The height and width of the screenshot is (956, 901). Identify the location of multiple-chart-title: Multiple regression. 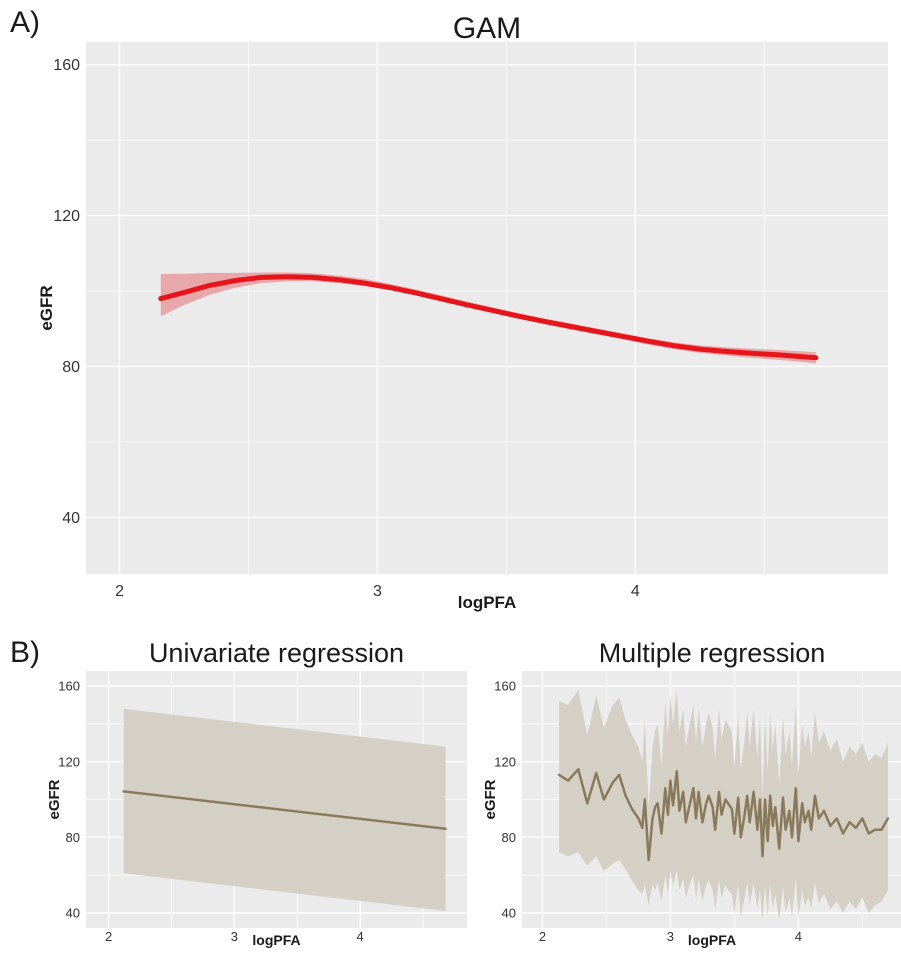
(712, 653).